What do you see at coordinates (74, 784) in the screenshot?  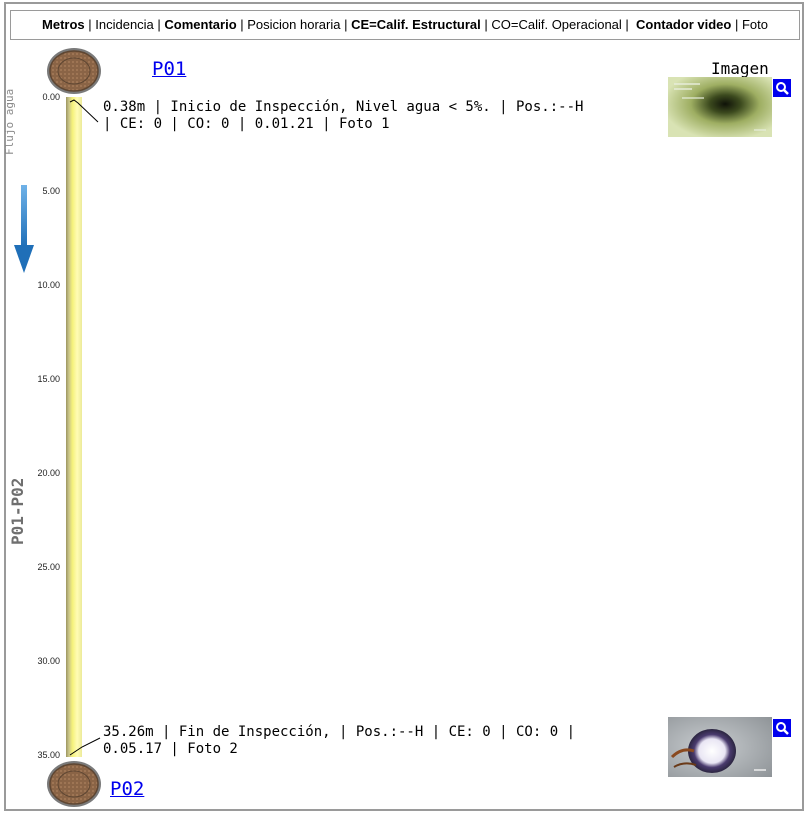 I see `manhole-cover-end-icon` at bounding box center [74, 784].